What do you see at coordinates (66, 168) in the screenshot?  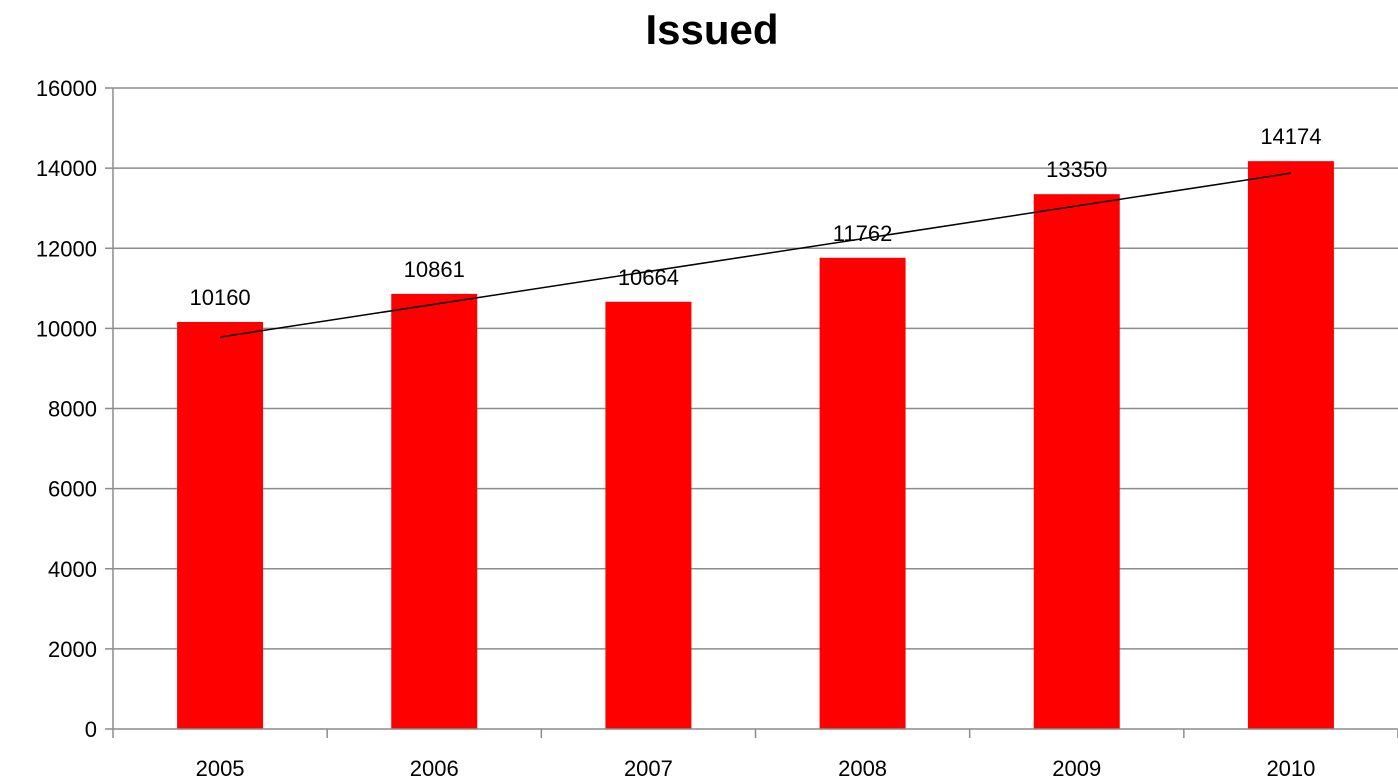 I see `y-tick-label: 14000` at bounding box center [66, 168].